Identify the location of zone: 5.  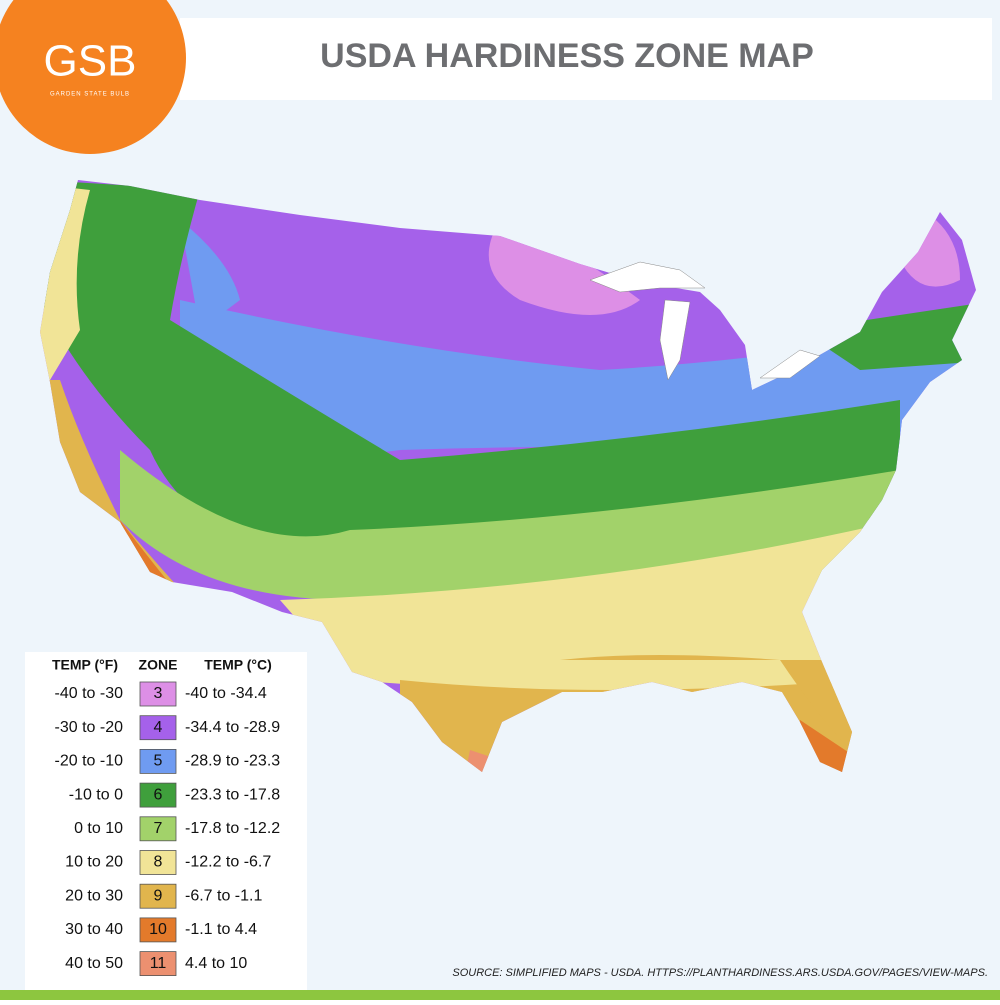
(158, 761).